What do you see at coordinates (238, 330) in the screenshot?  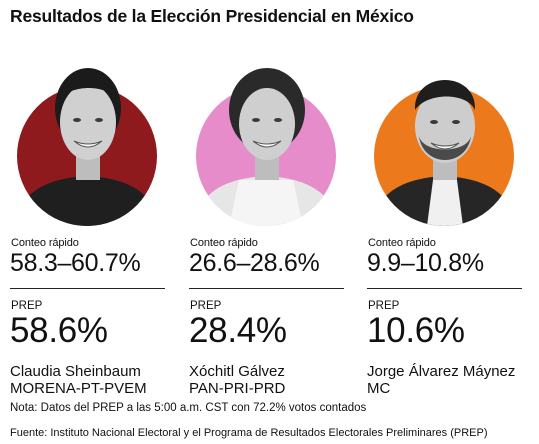 I see `prep-value: 28.4%` at bounding box center [238, 330].